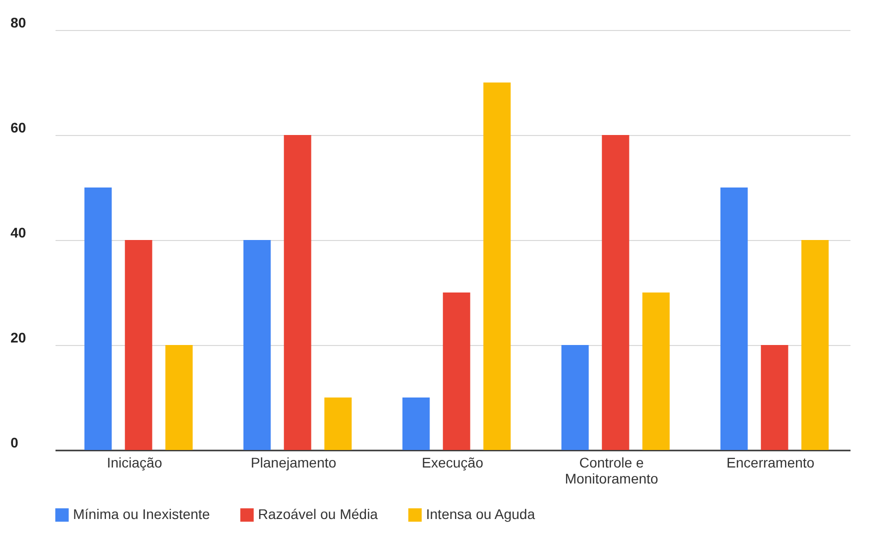 The image size is (876, 535). Describe the element at coordinates (134, 462) in the screenshot. I see `x-tick-label: Iniciação` at that location.